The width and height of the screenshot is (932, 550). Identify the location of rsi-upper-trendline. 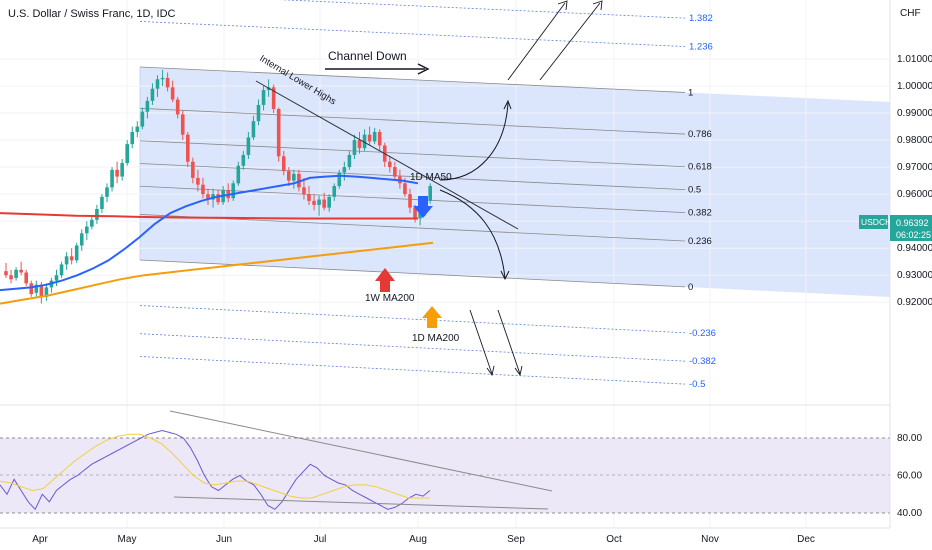
(361, 451).